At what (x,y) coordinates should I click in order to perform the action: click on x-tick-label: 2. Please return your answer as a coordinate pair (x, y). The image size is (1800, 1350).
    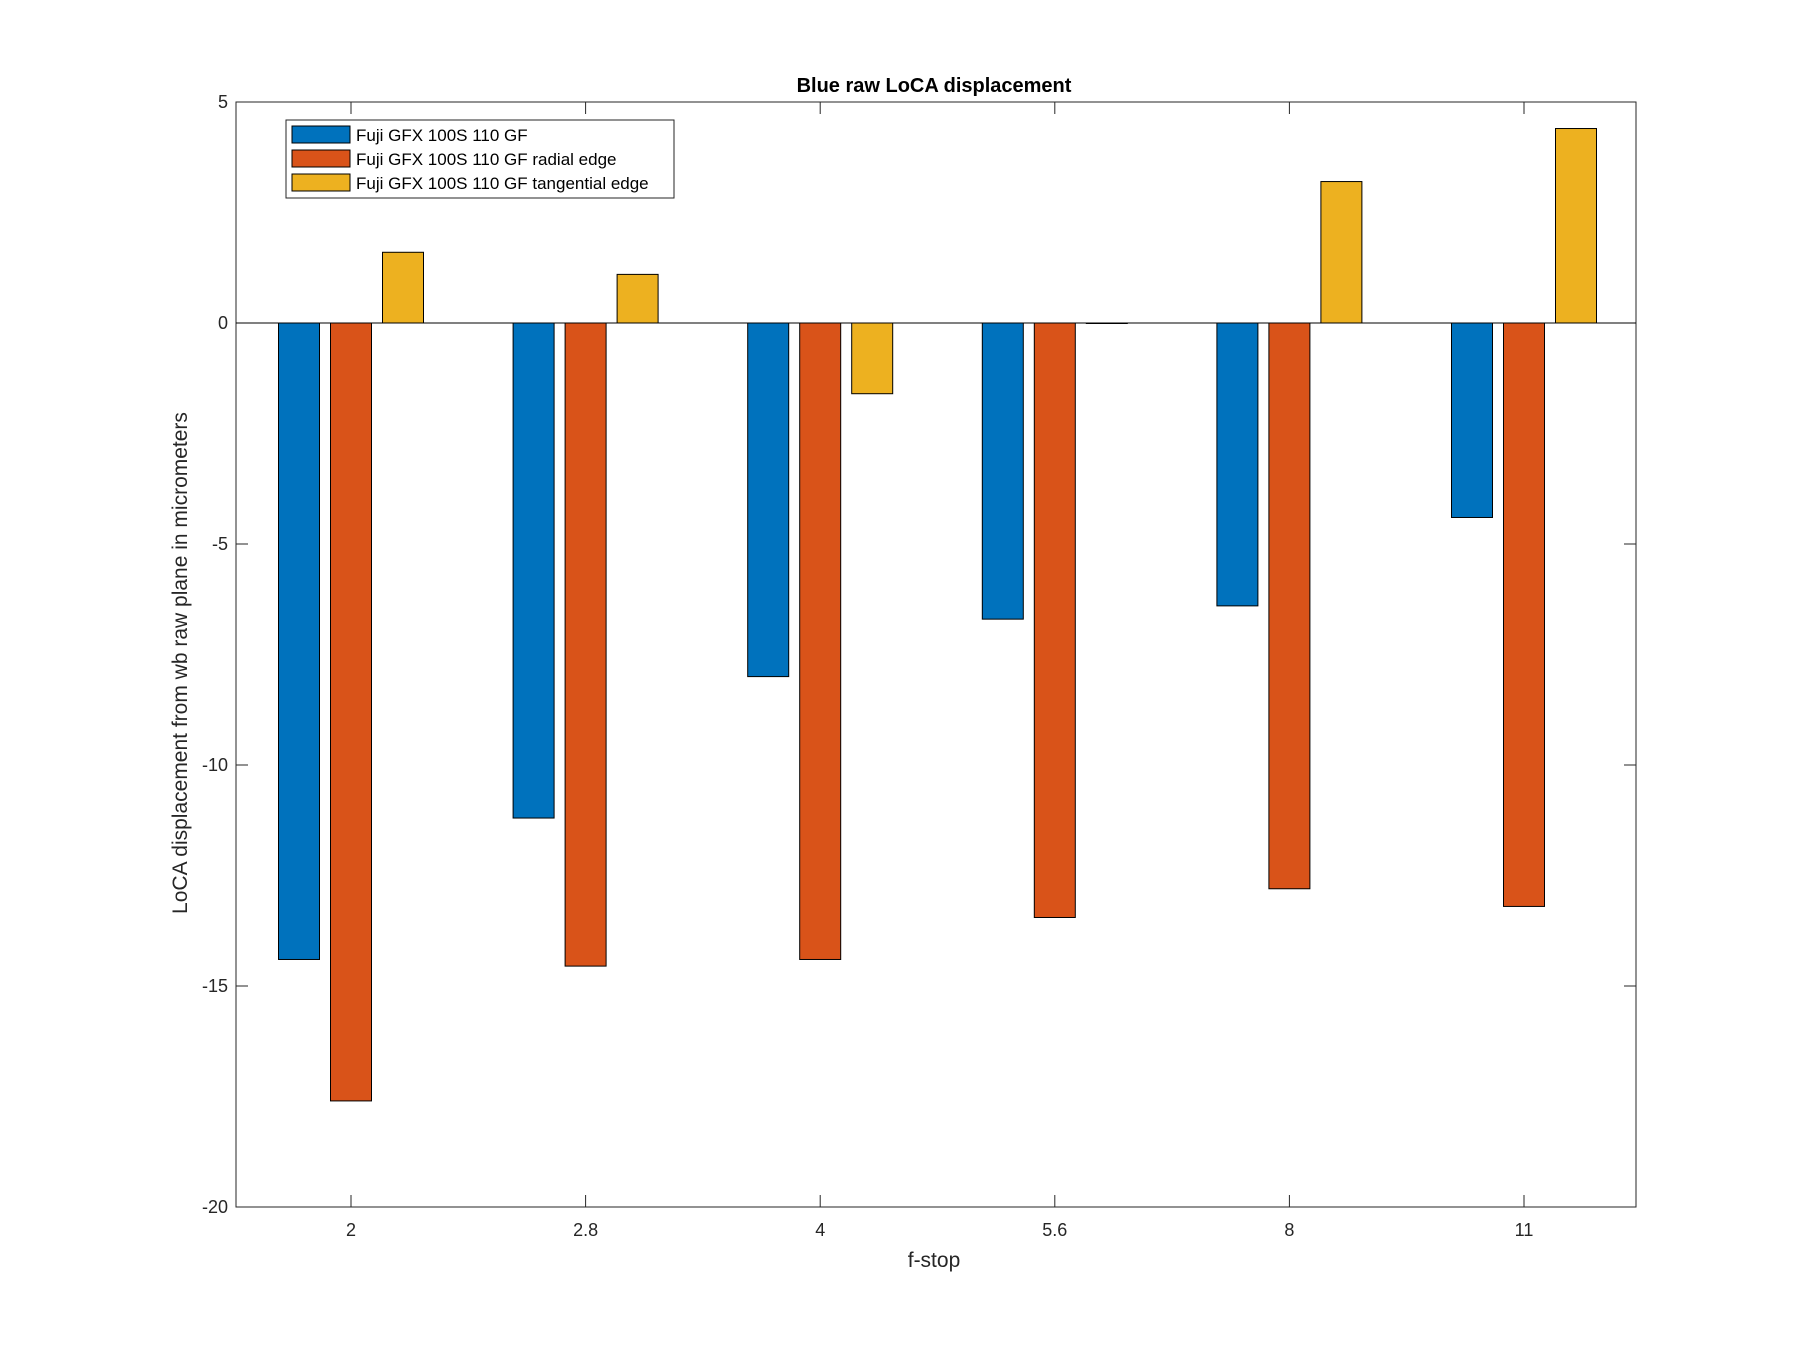
    Looking at the image, I should click on (351, 1230).